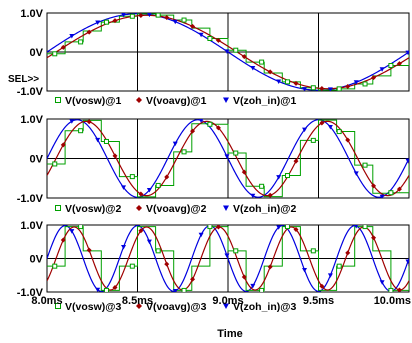 Image resolution: width=412 pixels, height=343 pixels. What do you see at coordinates (264, 307) in the screenshot?
I see `legend-label: V(zoh_in)@3` at bounding box center [264, 307].